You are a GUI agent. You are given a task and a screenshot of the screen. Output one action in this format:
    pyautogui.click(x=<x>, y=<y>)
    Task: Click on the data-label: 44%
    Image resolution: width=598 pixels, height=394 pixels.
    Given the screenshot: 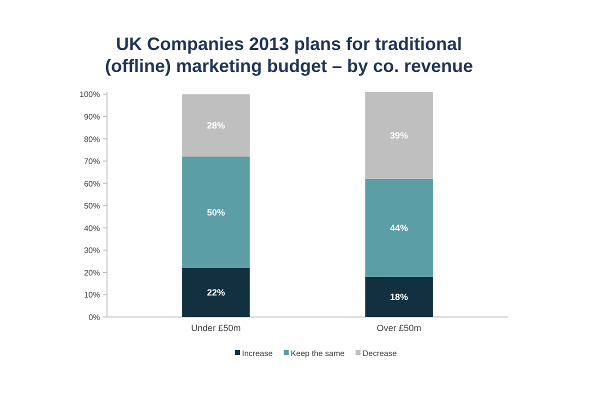 What is the action you would take?
    pyautogui.click(x=399, y=227)
    